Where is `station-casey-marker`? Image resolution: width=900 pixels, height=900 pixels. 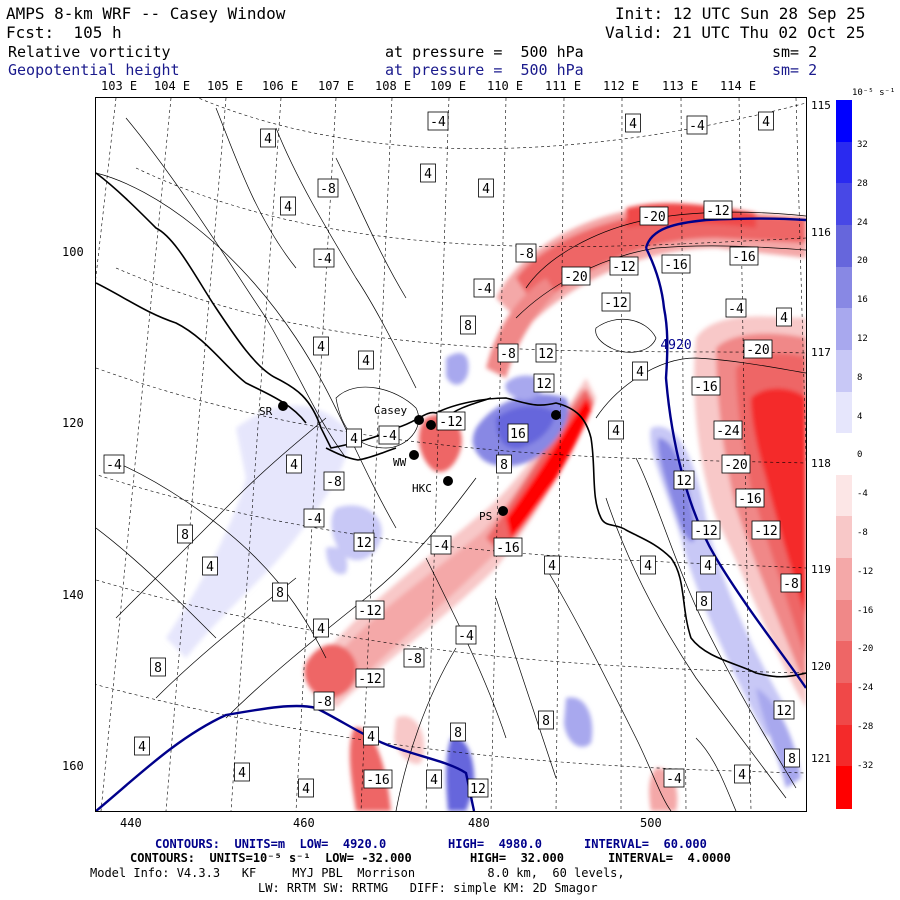 station-casey-marker is located at coordinates (419, 420).